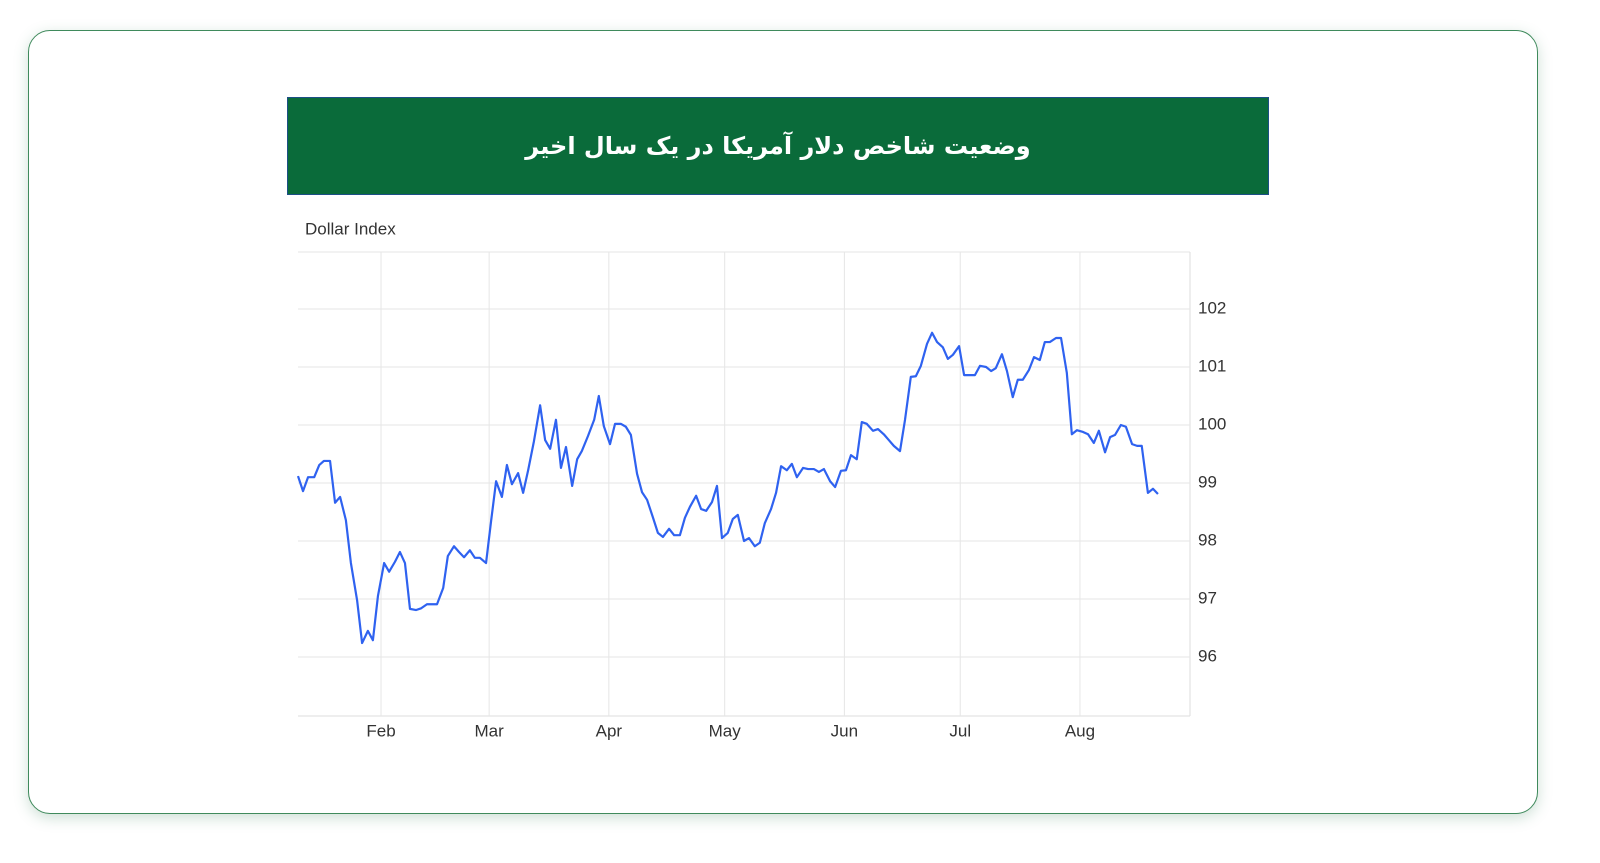 This screenshot has height=863, width=1600. Describe the element at coordinates (1080, 730) in the screenshot. I see `x-tick-label: Aug` at that location.